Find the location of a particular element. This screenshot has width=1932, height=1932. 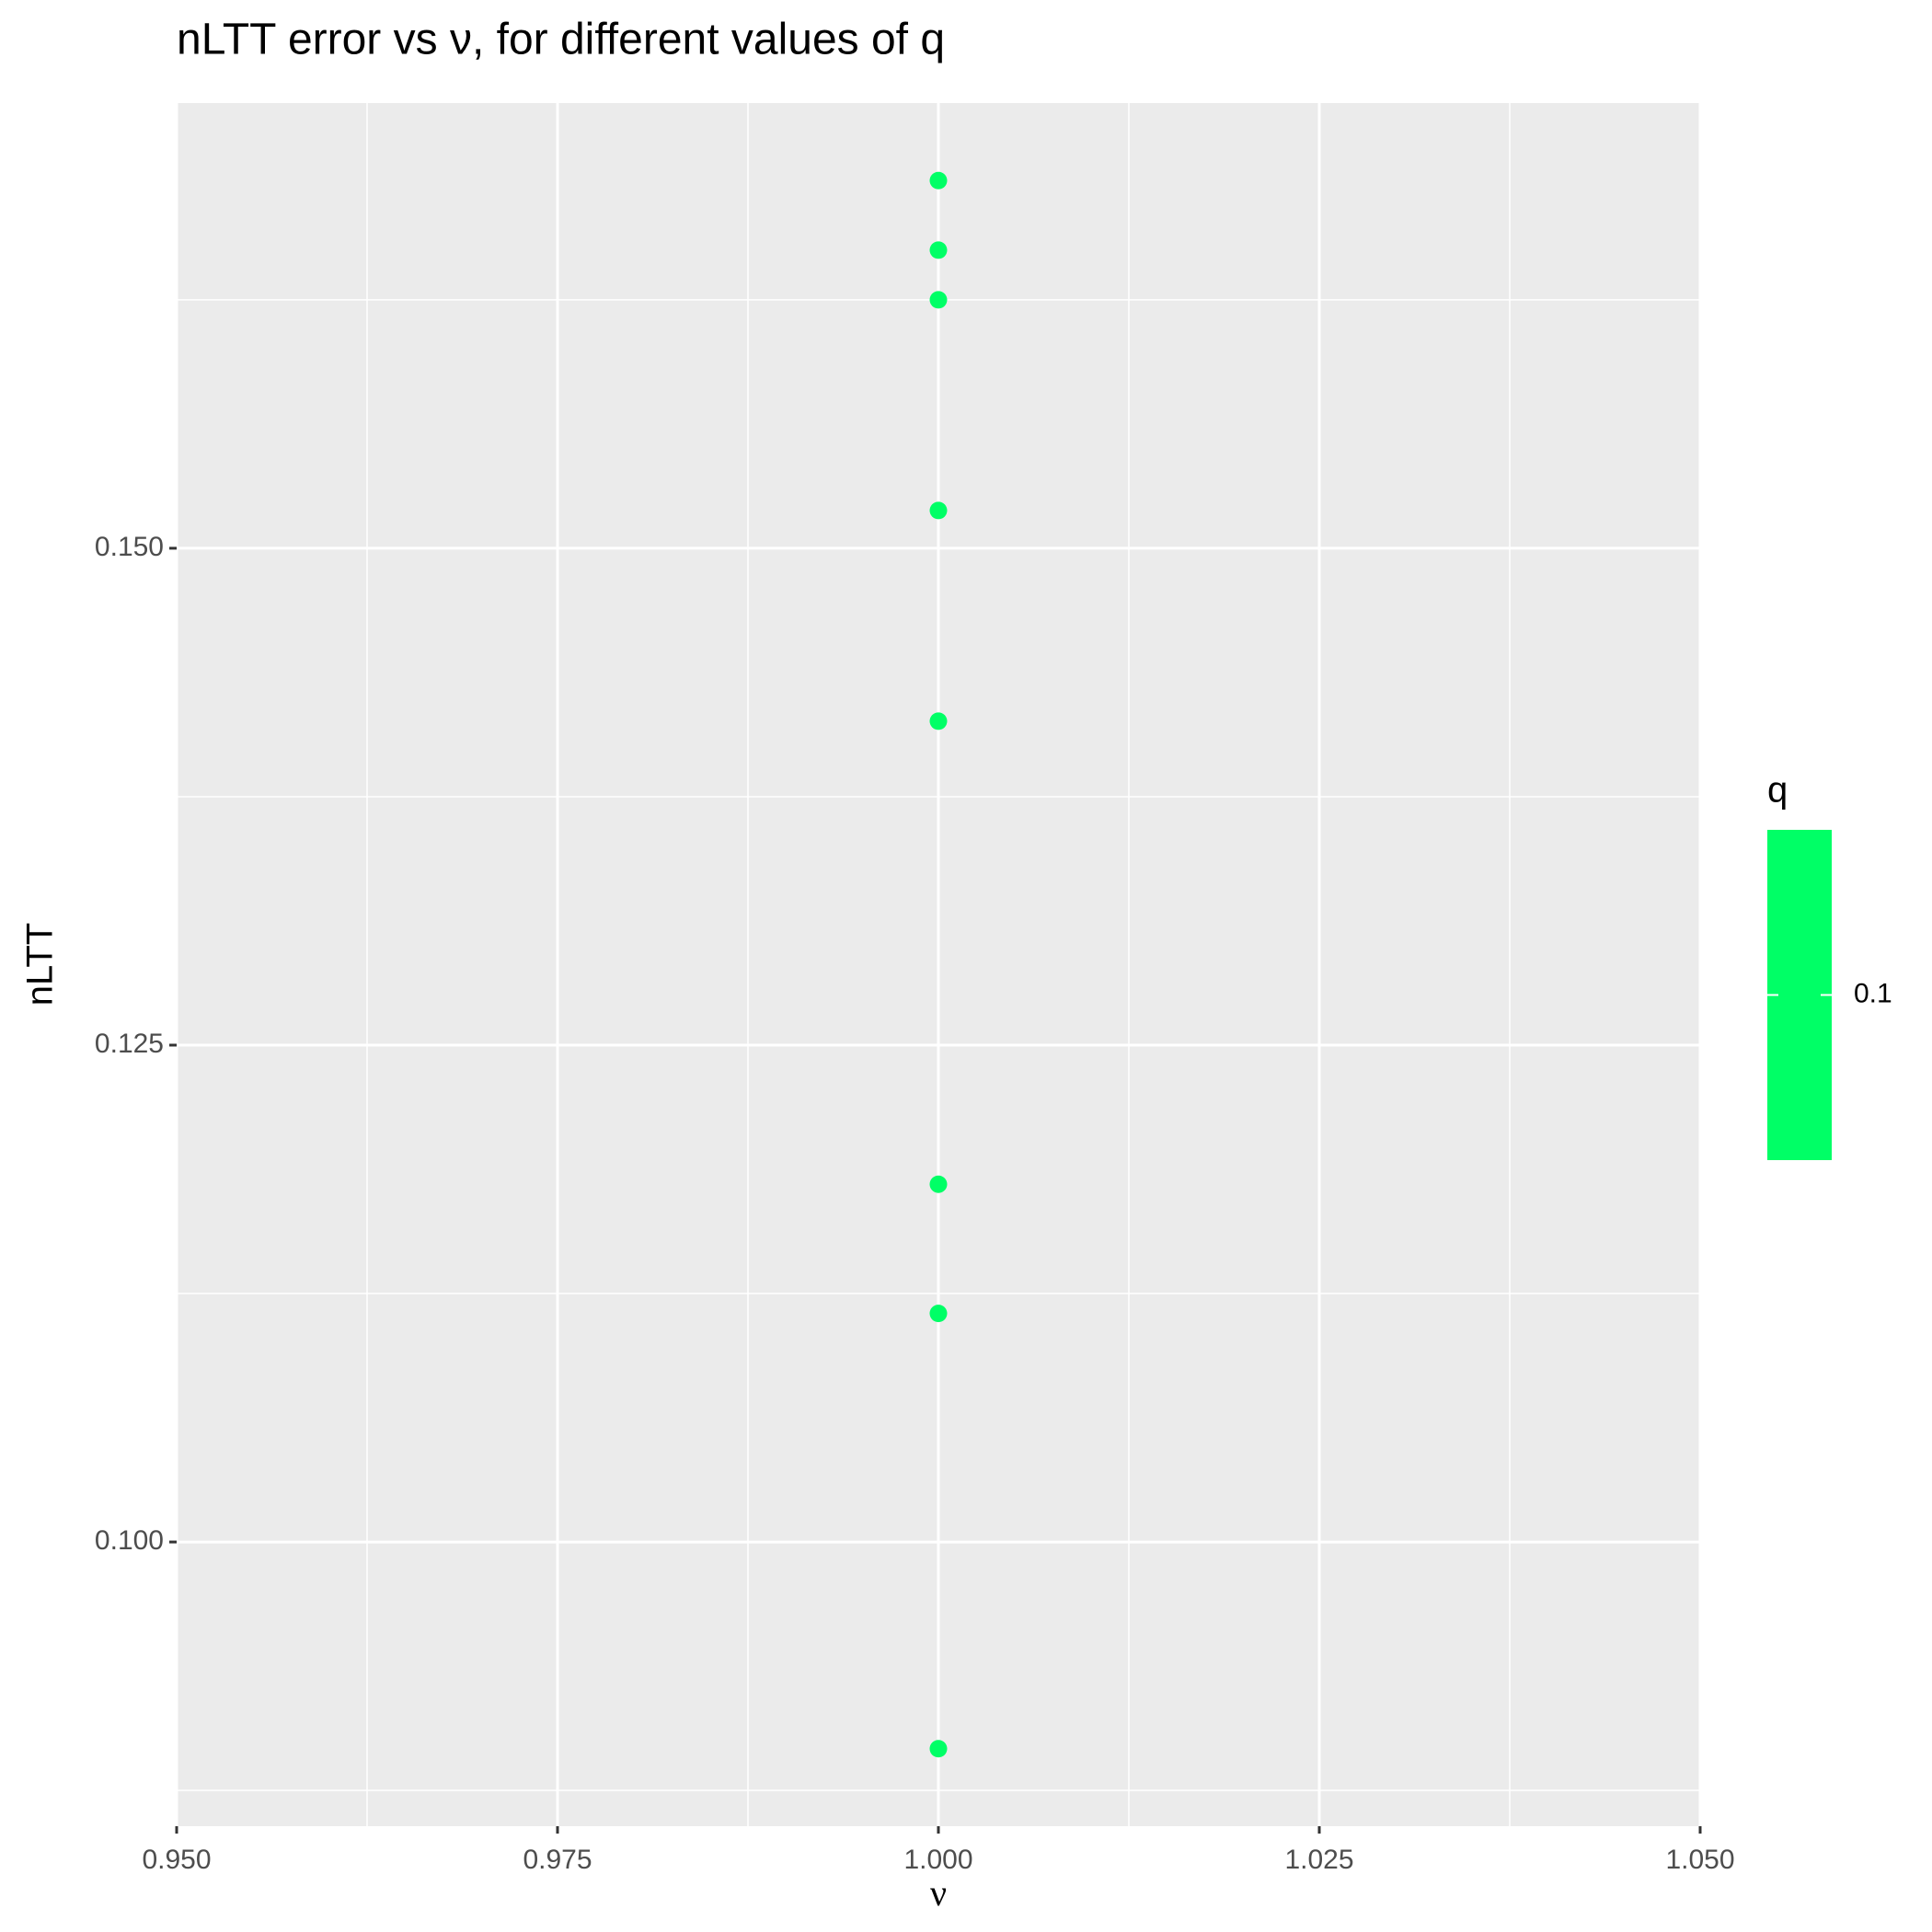

x-tick-label: 0.950 is located at coordinates (176, 1860).